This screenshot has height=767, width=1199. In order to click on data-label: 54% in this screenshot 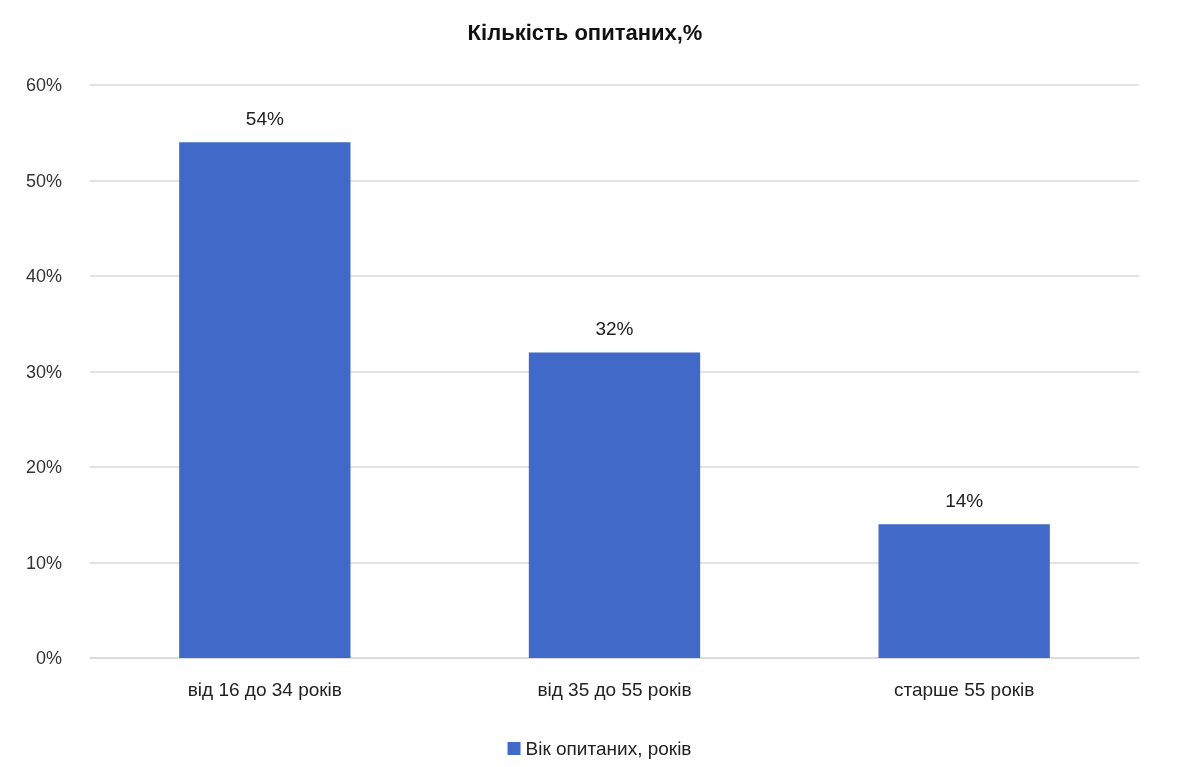, I will do `click(264, 119)`.